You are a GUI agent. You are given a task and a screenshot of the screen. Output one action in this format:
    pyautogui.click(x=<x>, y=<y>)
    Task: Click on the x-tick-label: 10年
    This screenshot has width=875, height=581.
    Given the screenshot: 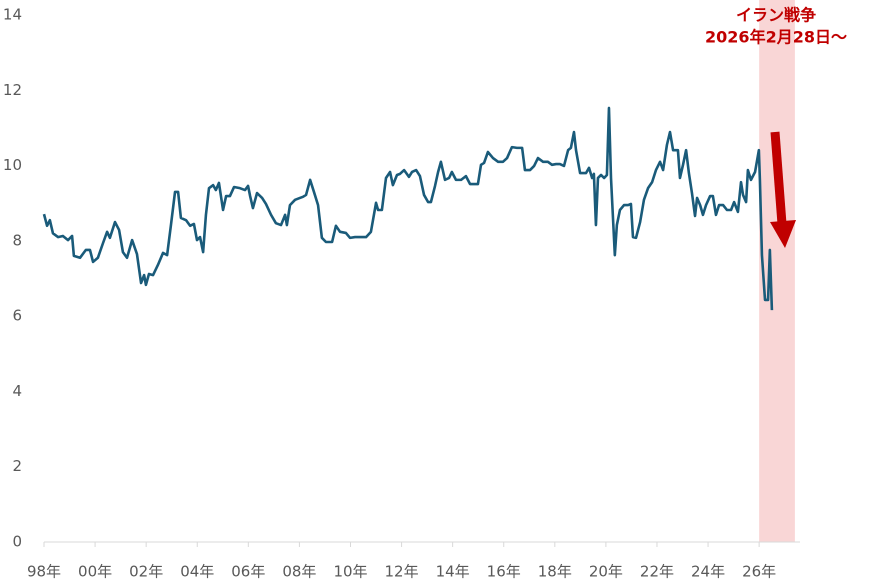 What is the action you would take?
    pyautogui.click(x=350, y=572)
    